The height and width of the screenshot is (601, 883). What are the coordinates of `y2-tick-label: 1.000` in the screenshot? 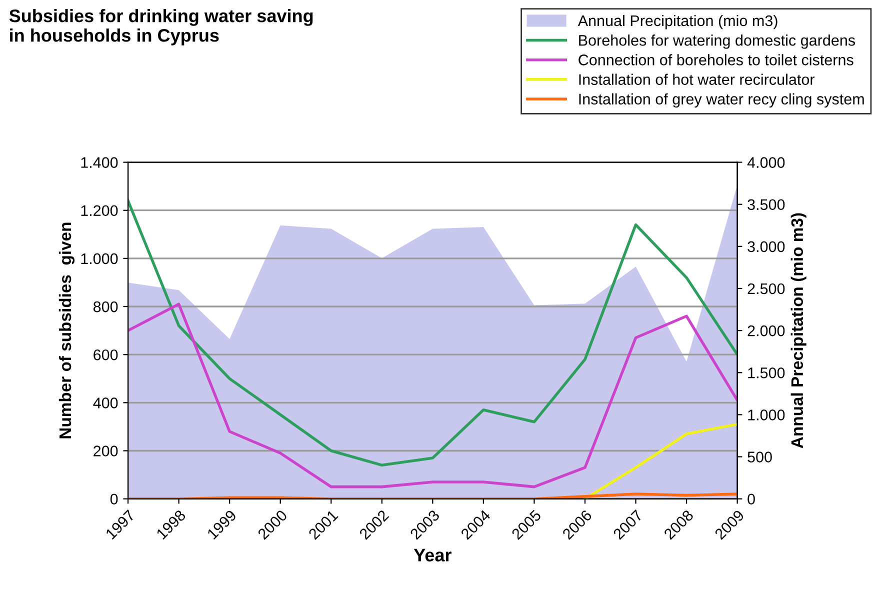 It's located at (766, 415).